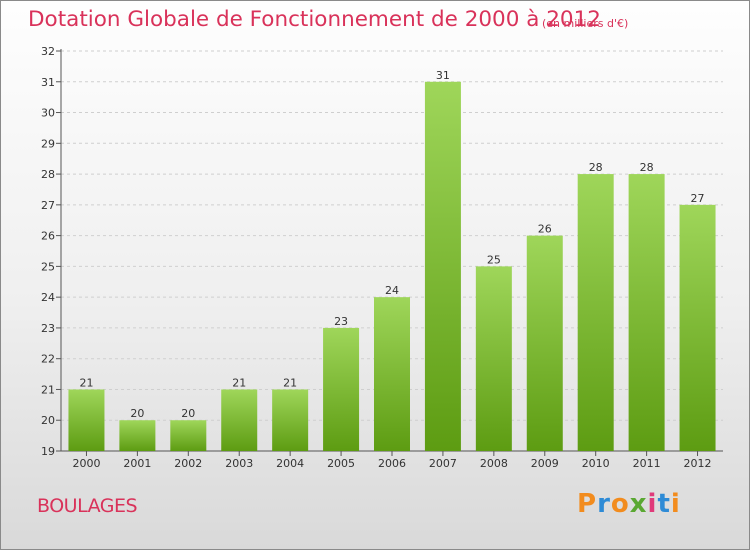  Describe the element at coordinates (587, 504) in the screenshot. I see `logo-letter: P` at that location.